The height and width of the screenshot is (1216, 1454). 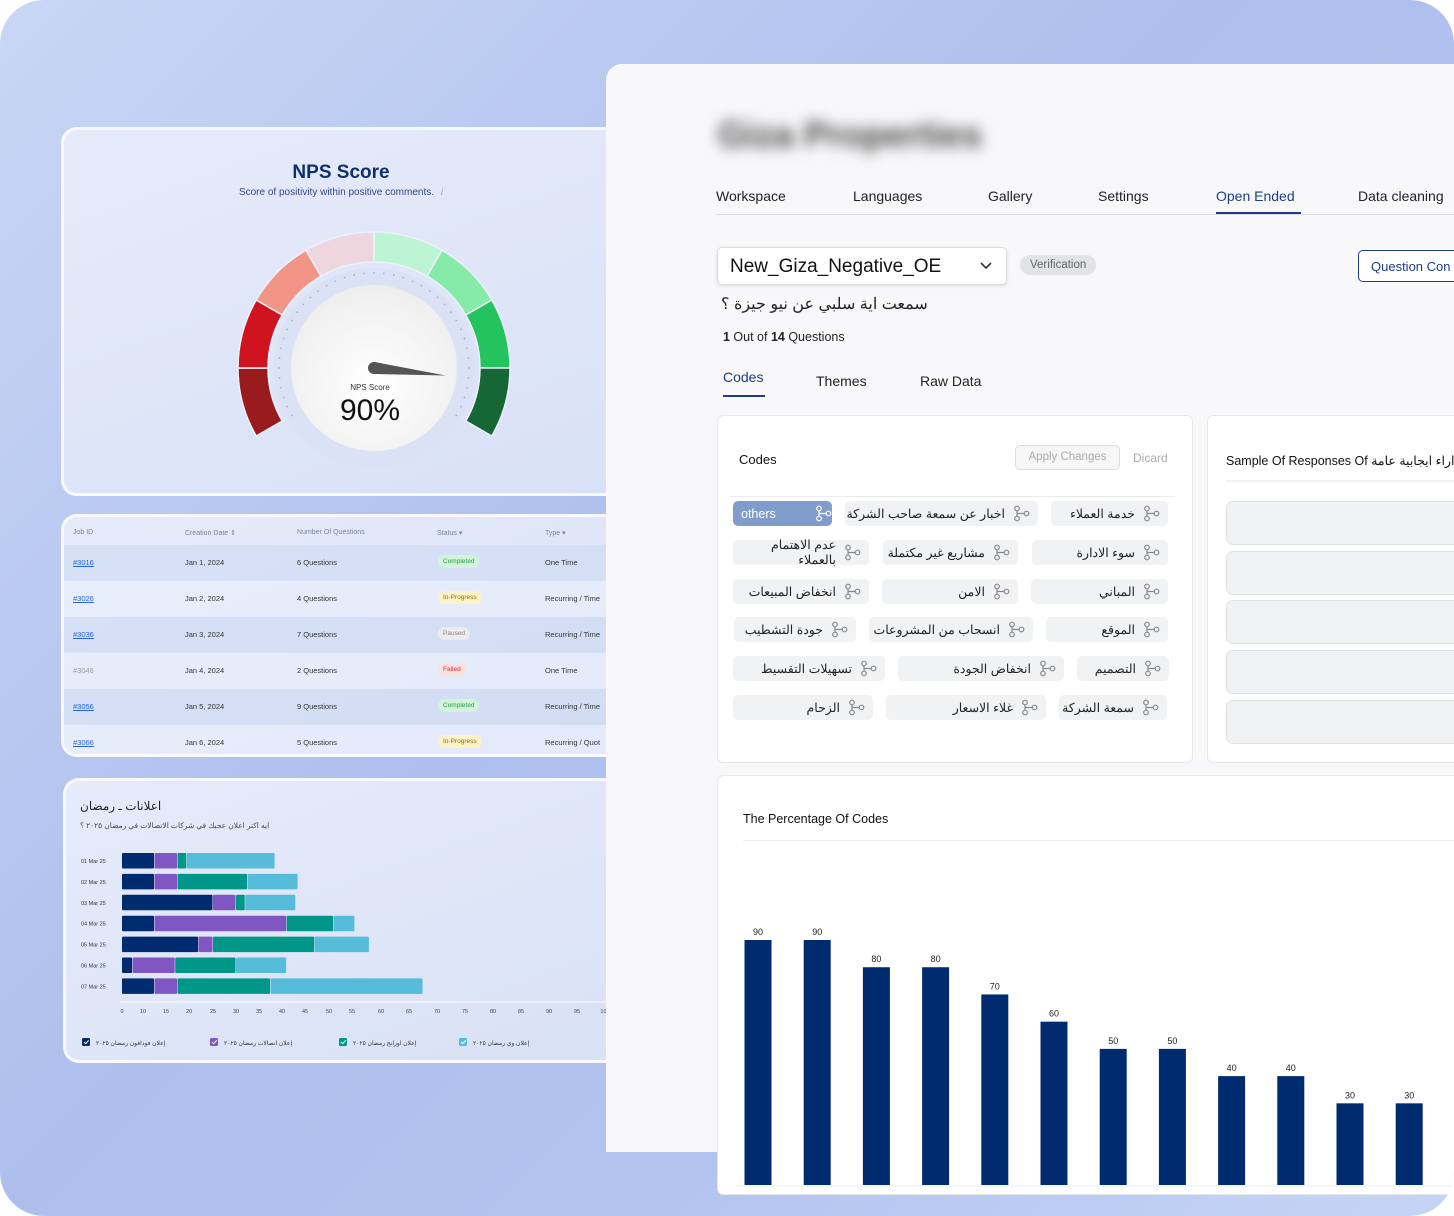 I want to click on project-title: Giza Properties, so click(x=850, y=134).